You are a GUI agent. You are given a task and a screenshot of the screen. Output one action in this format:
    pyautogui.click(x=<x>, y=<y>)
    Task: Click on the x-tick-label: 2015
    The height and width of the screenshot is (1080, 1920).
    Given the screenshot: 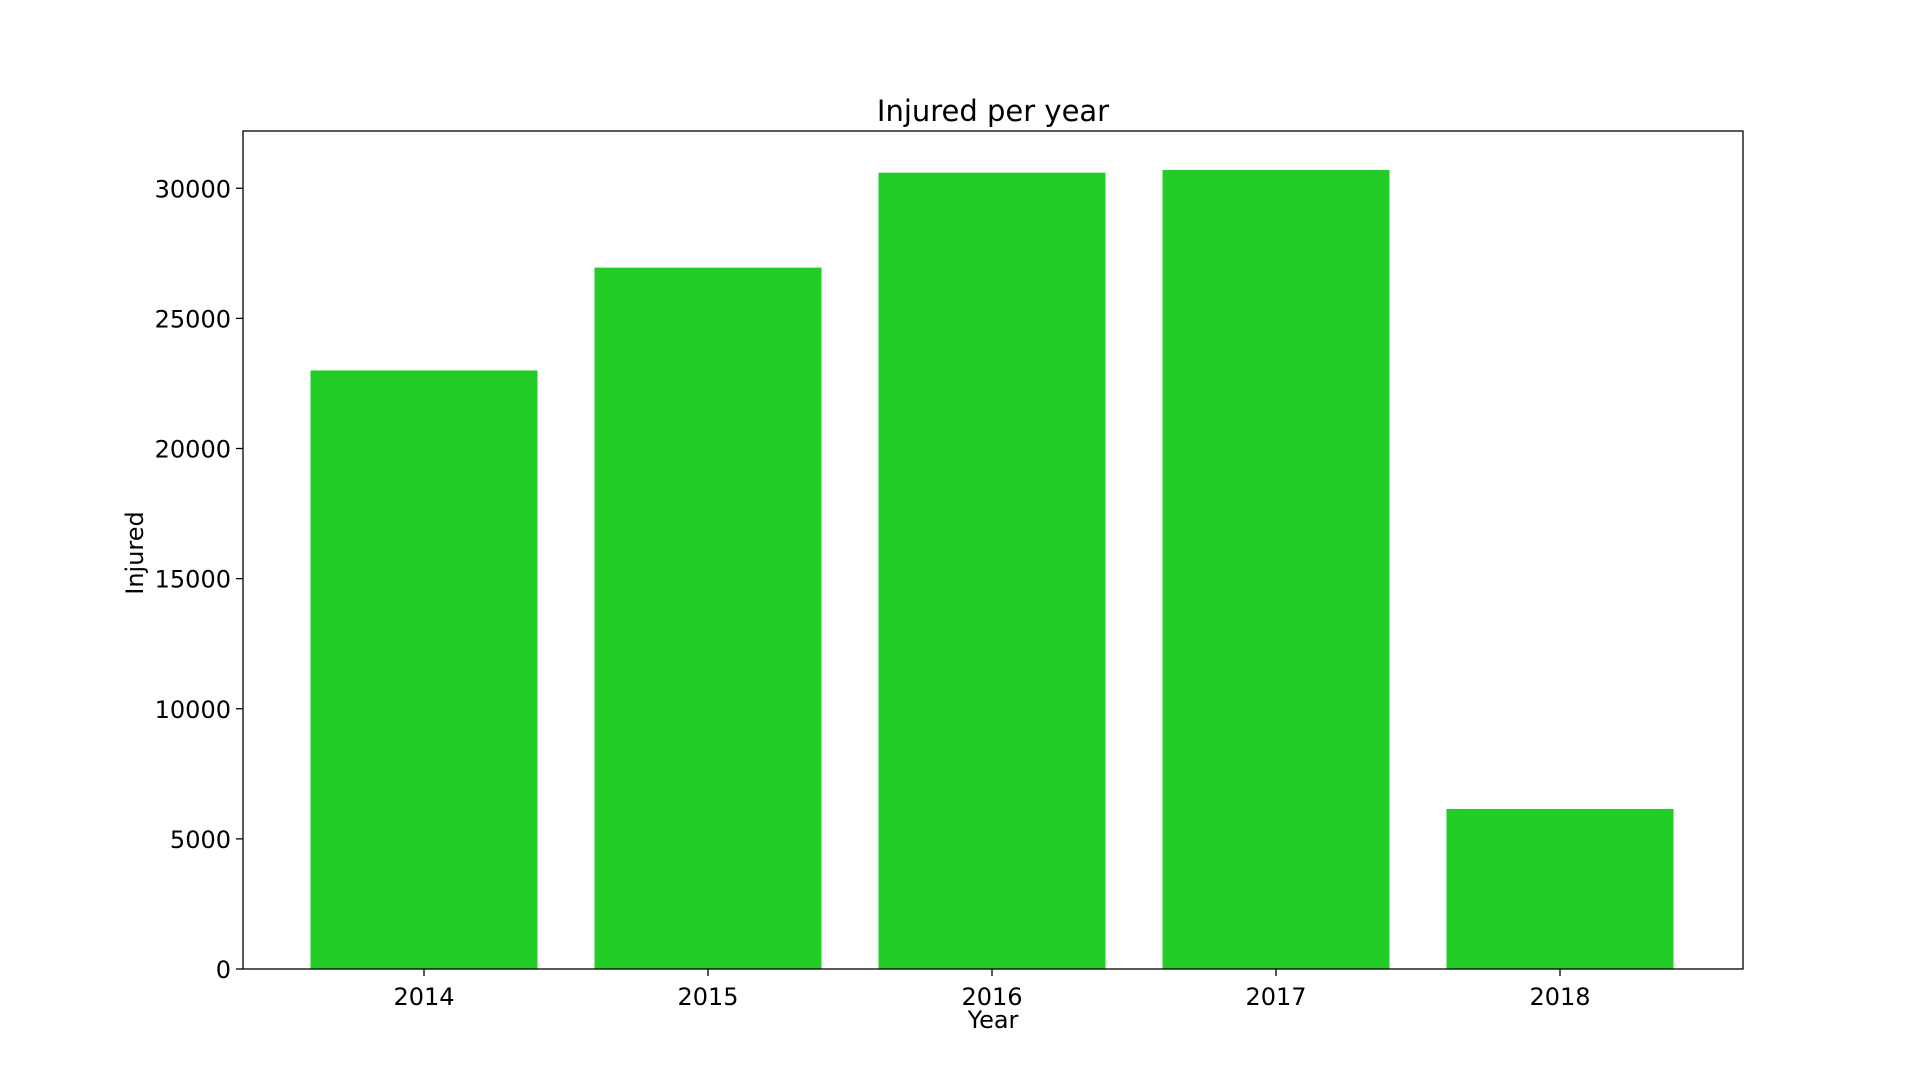 What is the action you would take?
    pyautogui.click(x=707, y=997)
    